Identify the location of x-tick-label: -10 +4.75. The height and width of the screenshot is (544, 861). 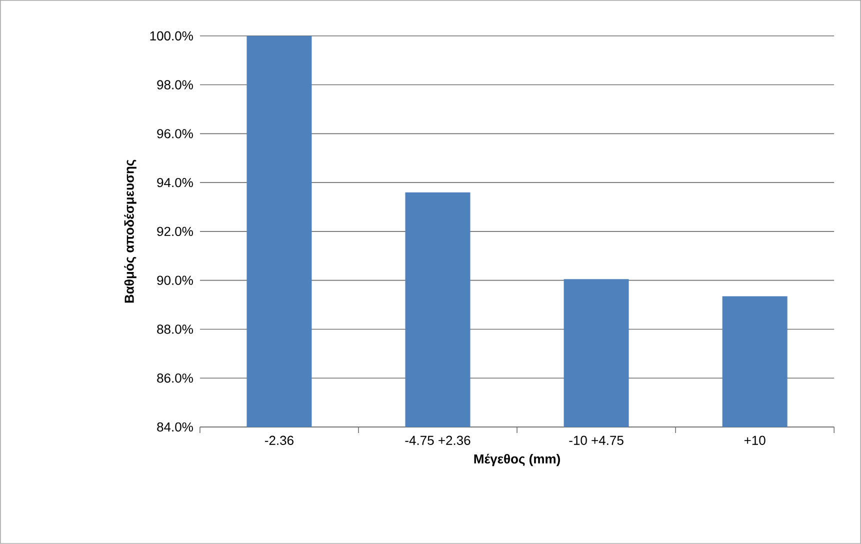
(596, 441).